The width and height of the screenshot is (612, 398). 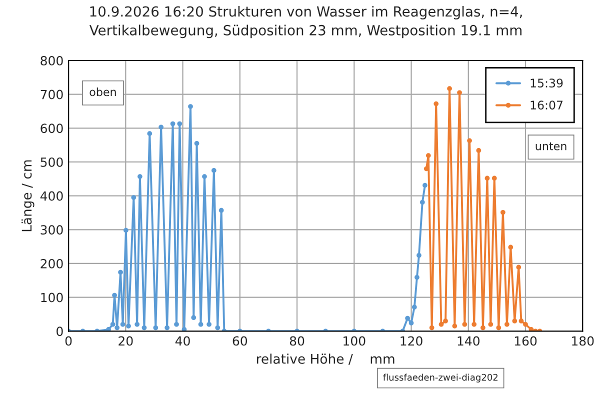 What do you see at coordinates (51, 196) in the screenshot?
I see `y-tick-label: 400` at bounding box center [51, 196].